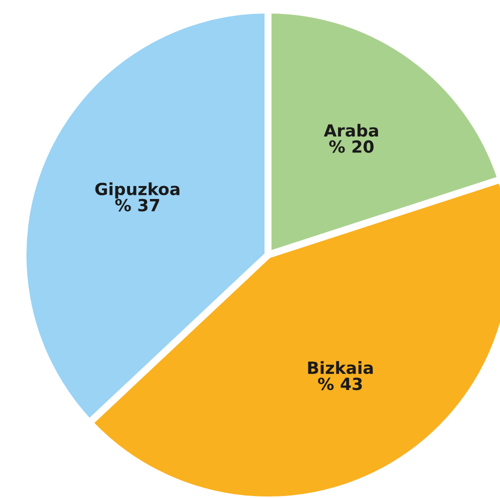 The height and width of the screenshot is (498, 500). What do you see at coordinates (351, 130) in the screenshot?
I see `slice-label: Araba` at bounding box center [351, 130].